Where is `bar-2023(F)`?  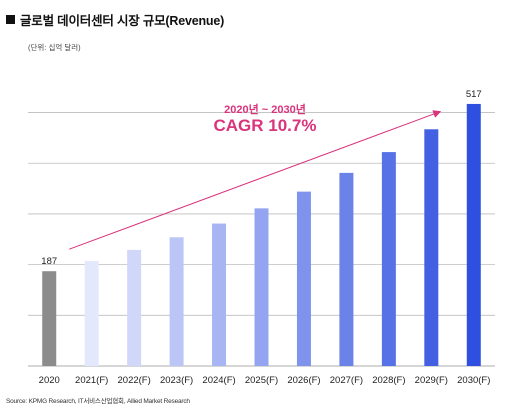
bar-2023(F) is located at coordinates (176, 301).